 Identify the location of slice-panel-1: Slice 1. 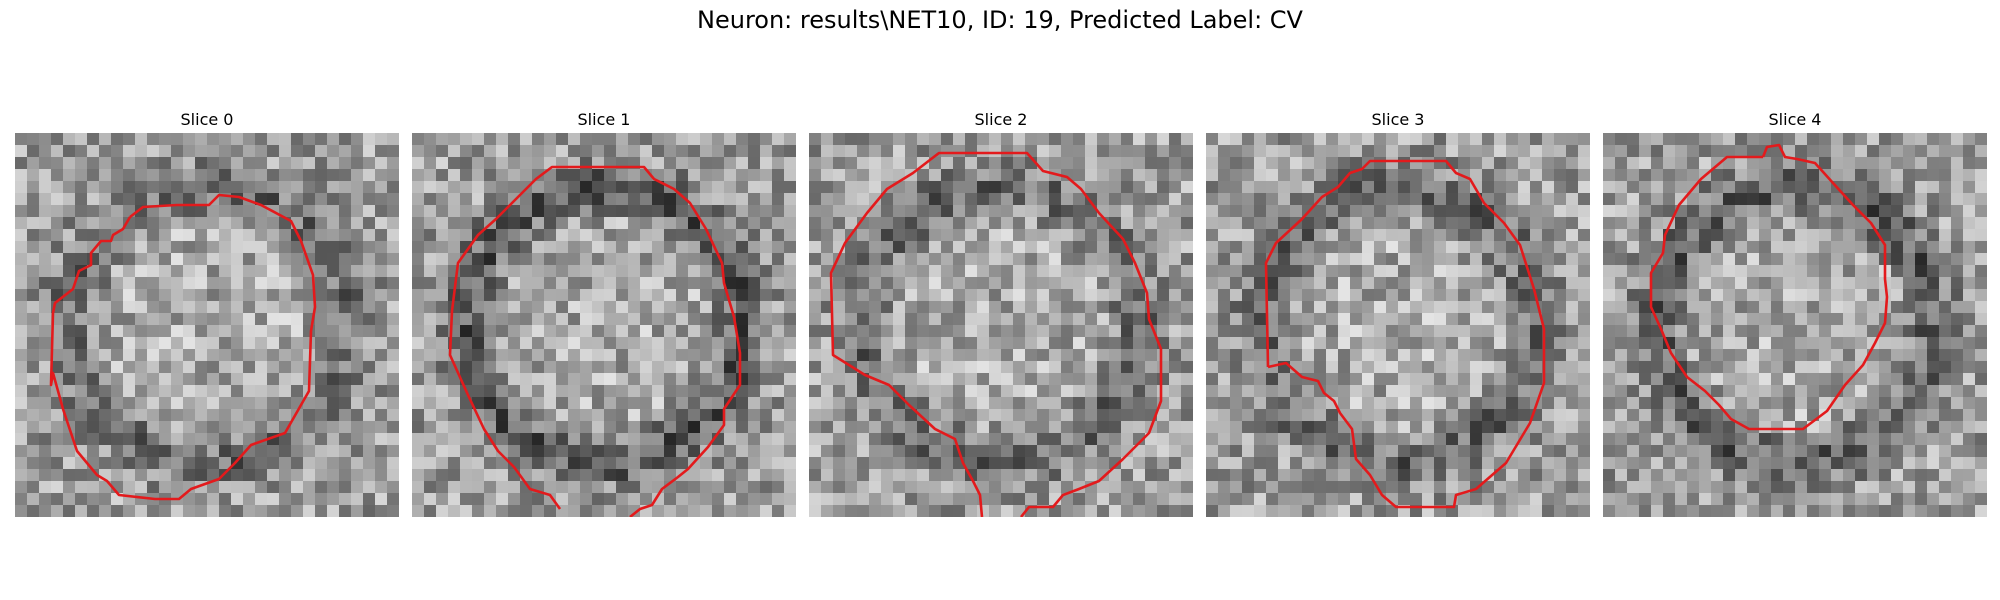
(604, 313).